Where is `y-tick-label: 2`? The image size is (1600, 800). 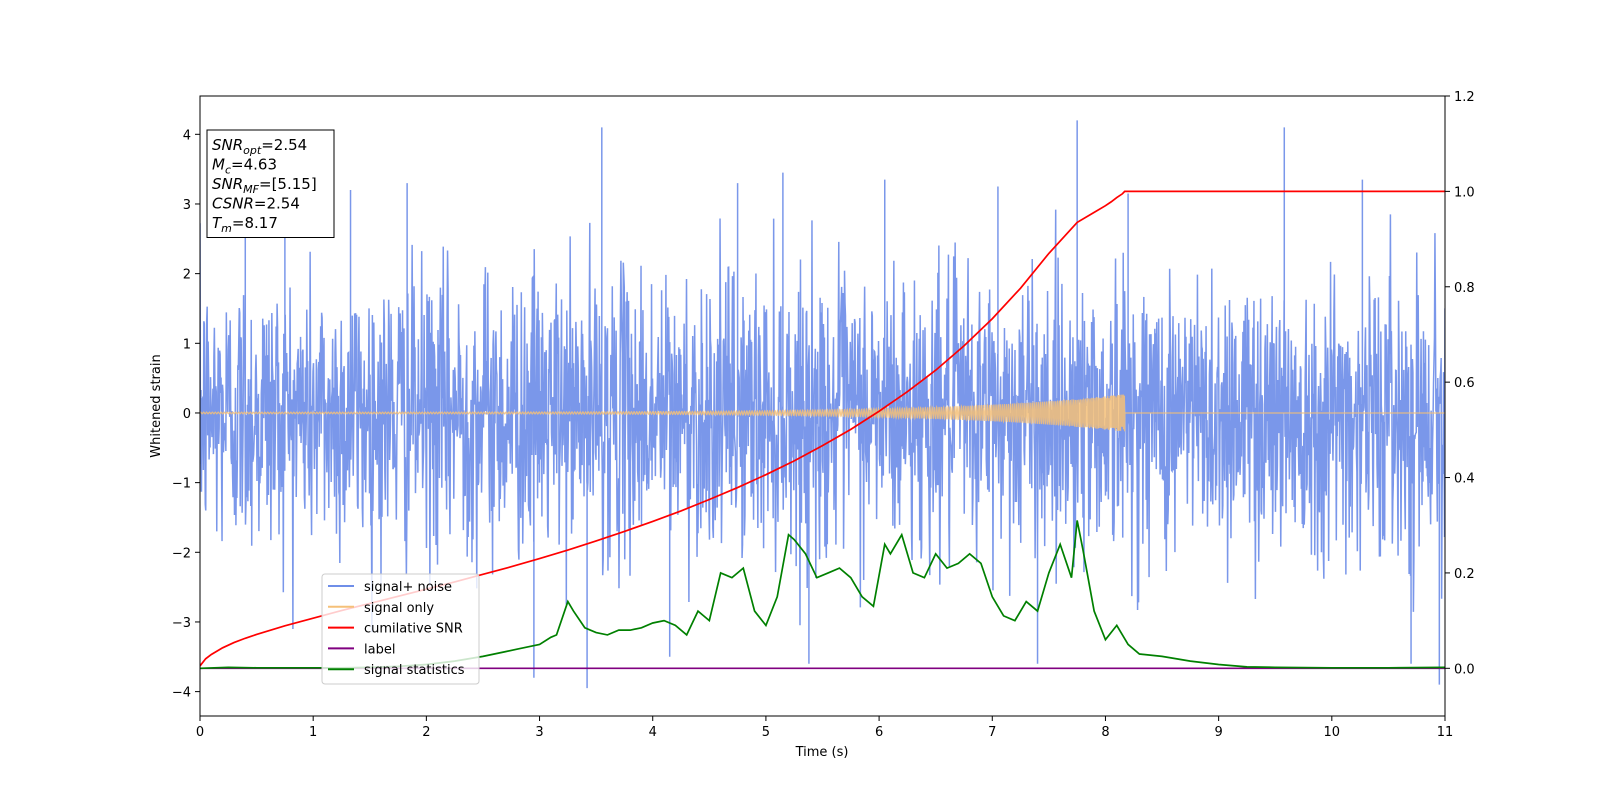
y-tick-label: 2 is located at coordinates (187, 275).